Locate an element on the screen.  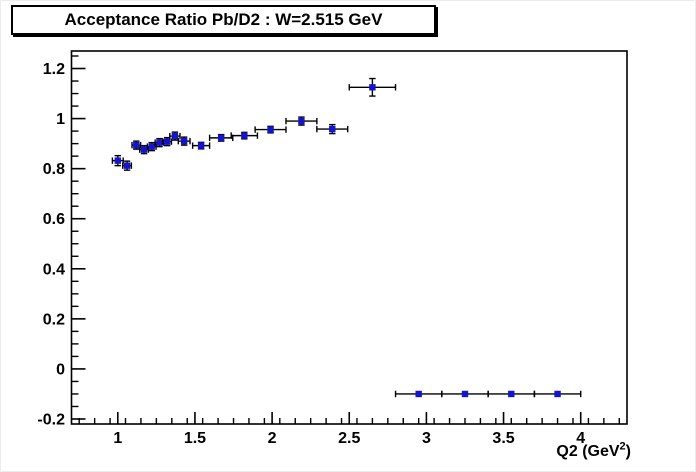
x-tick-label: 2.5 is located at coordinates (349, 438).